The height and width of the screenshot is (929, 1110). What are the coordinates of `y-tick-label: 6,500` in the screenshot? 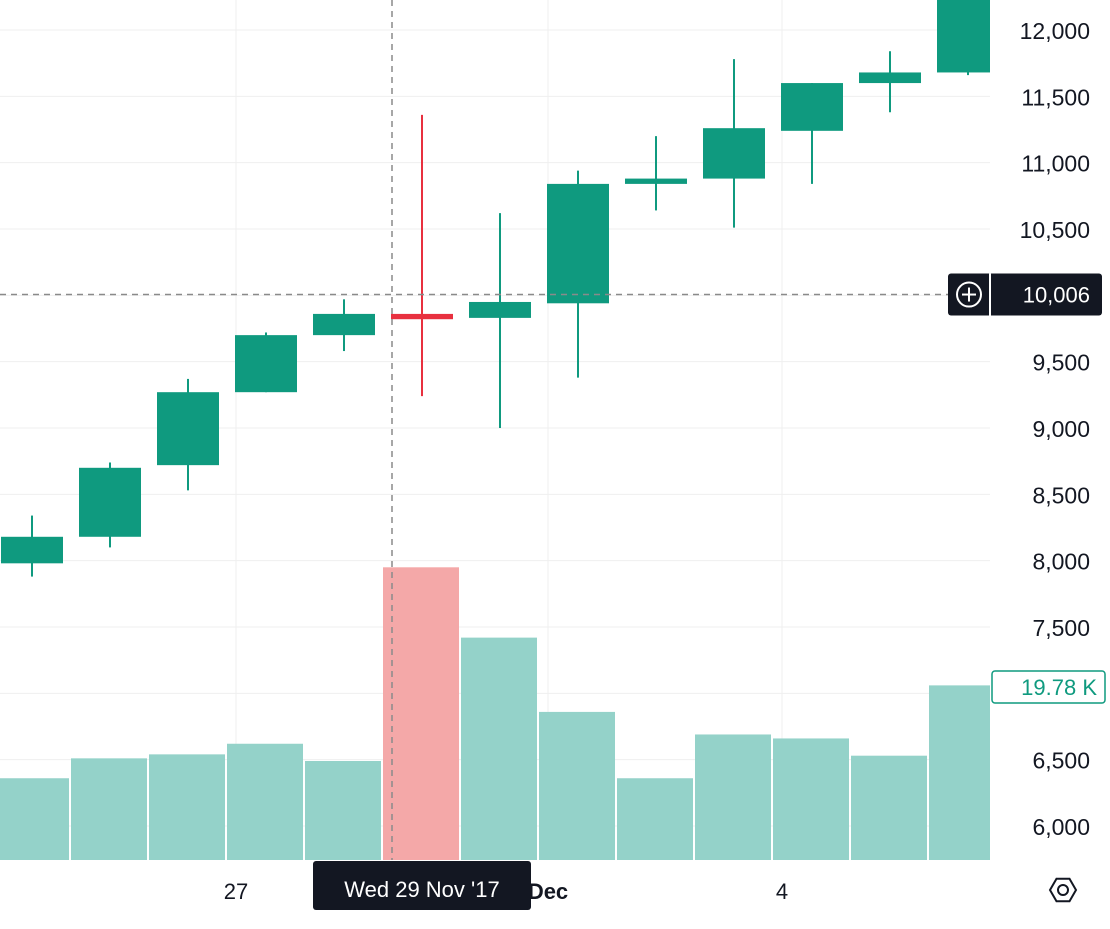 It's located at (1061, 761).